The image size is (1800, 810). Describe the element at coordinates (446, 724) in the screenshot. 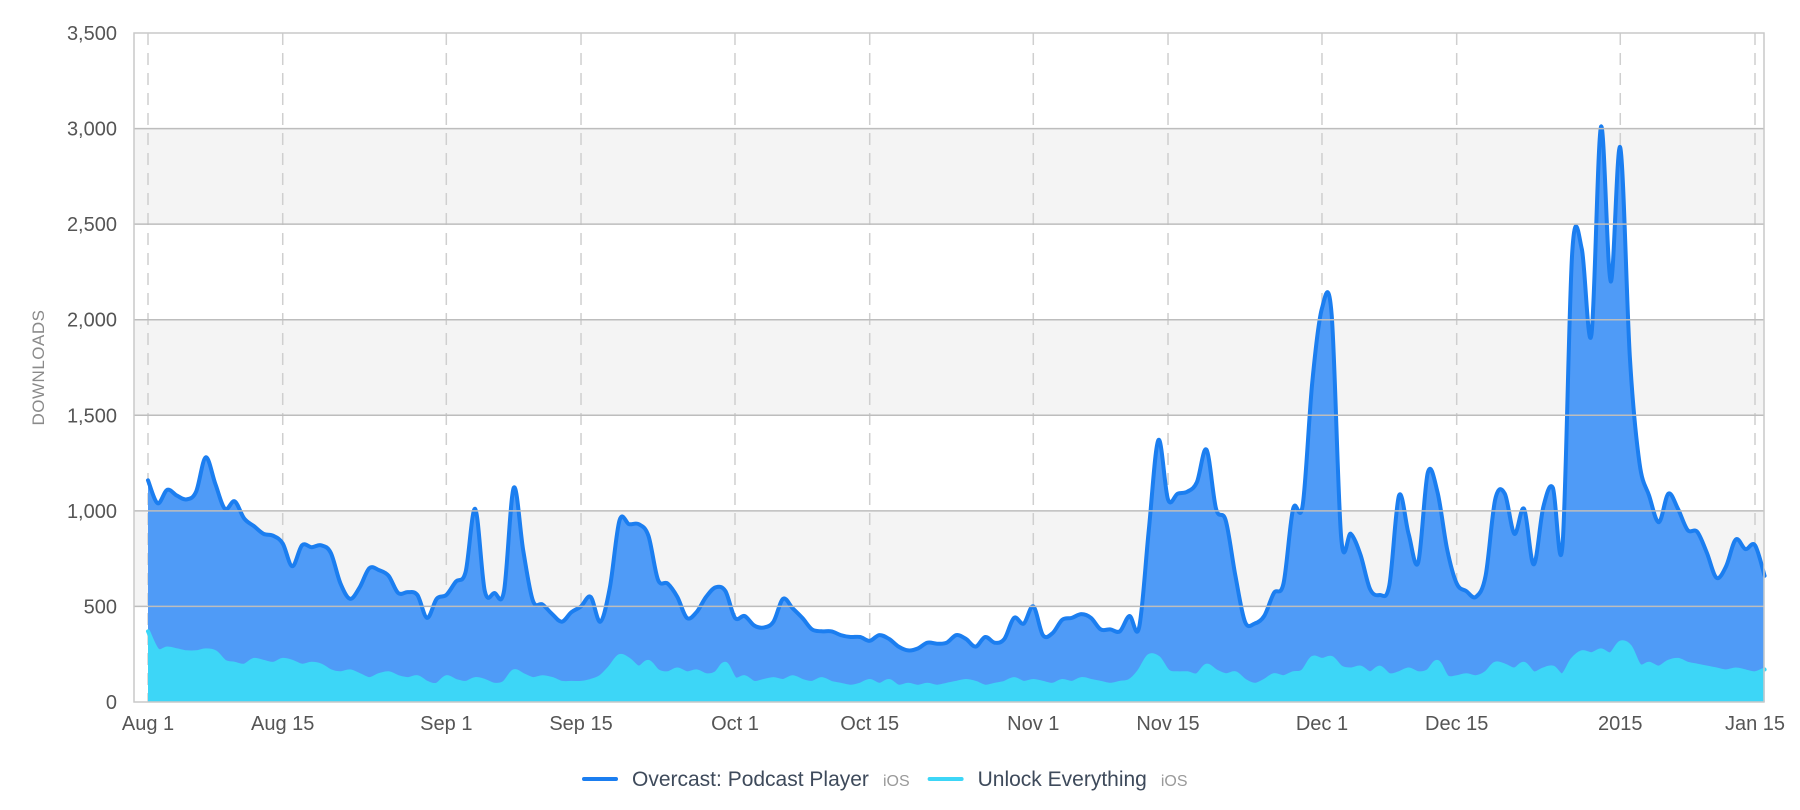

I see `x-tick-label: Sep 1` at that location.